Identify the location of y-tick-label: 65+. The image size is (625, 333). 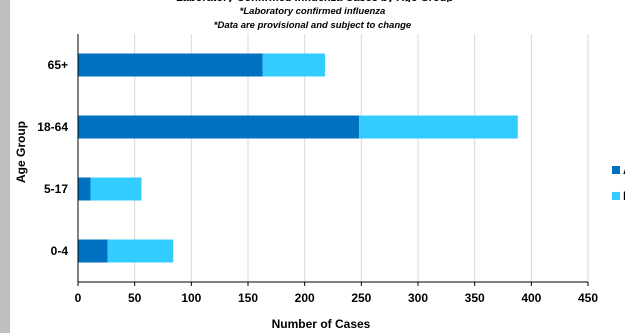
(58, 65).